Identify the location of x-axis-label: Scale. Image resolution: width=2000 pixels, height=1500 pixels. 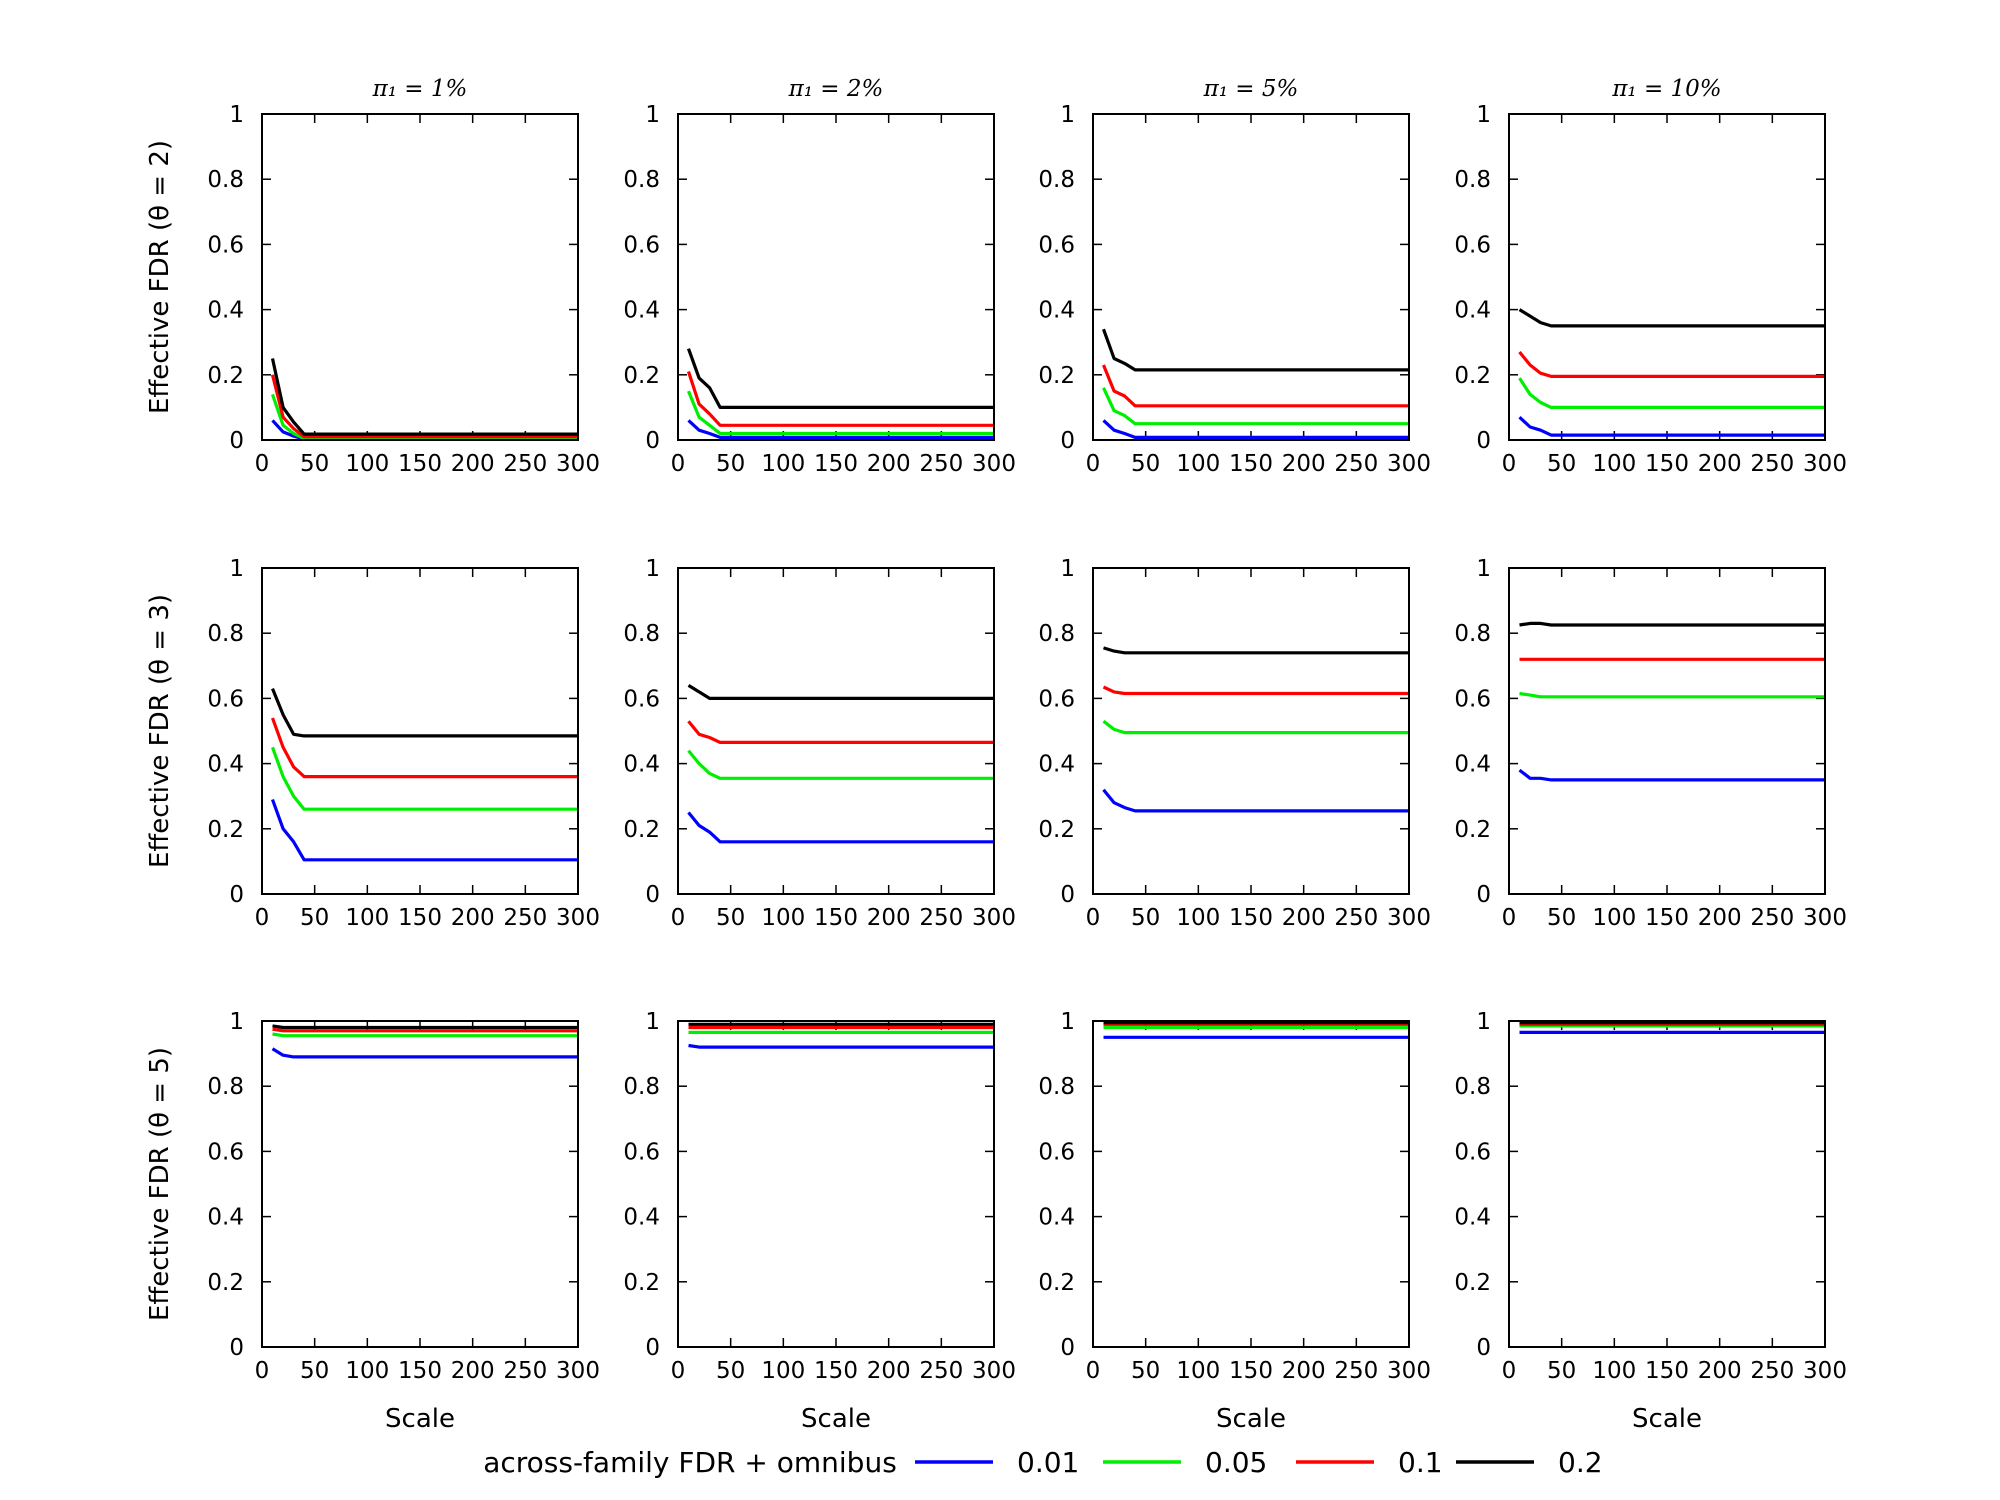
(420, 1419).